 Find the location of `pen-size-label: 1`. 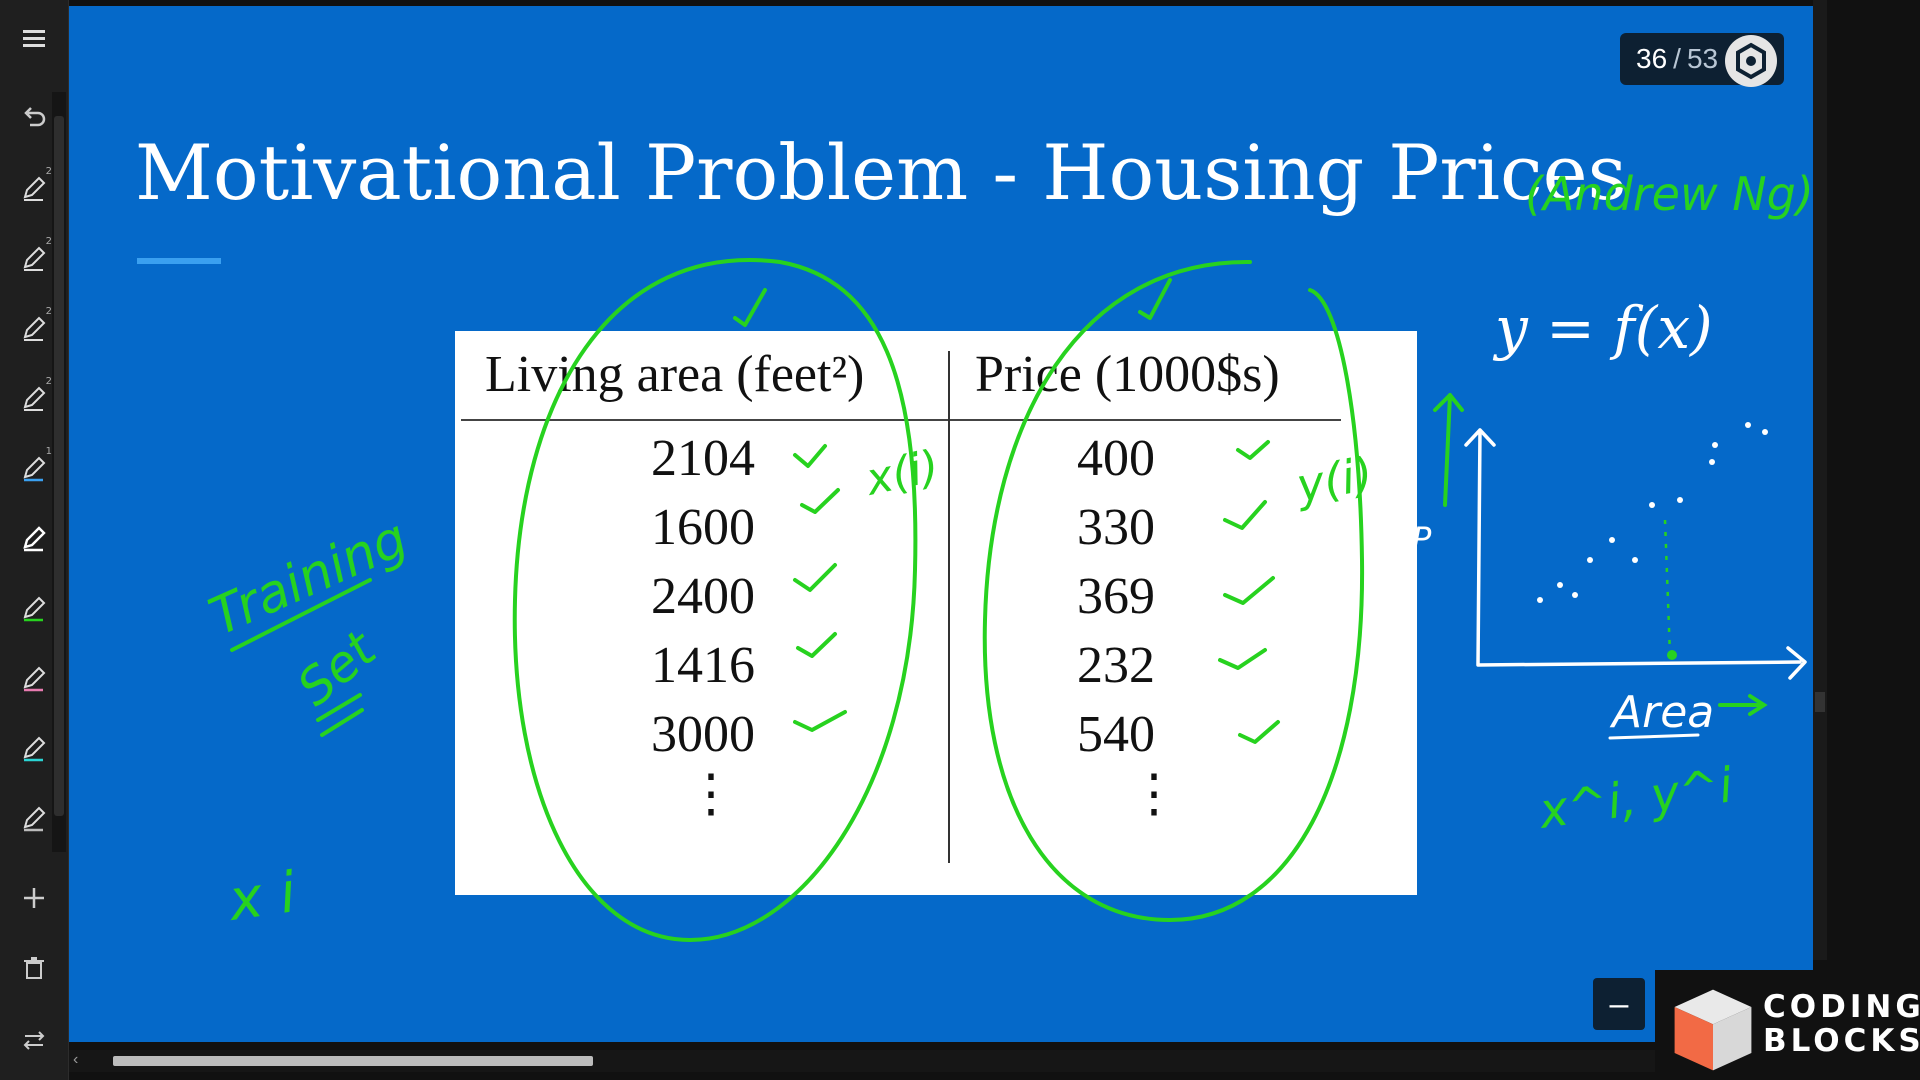

pen-size-label: 1 is located at coordinates (48, 451).